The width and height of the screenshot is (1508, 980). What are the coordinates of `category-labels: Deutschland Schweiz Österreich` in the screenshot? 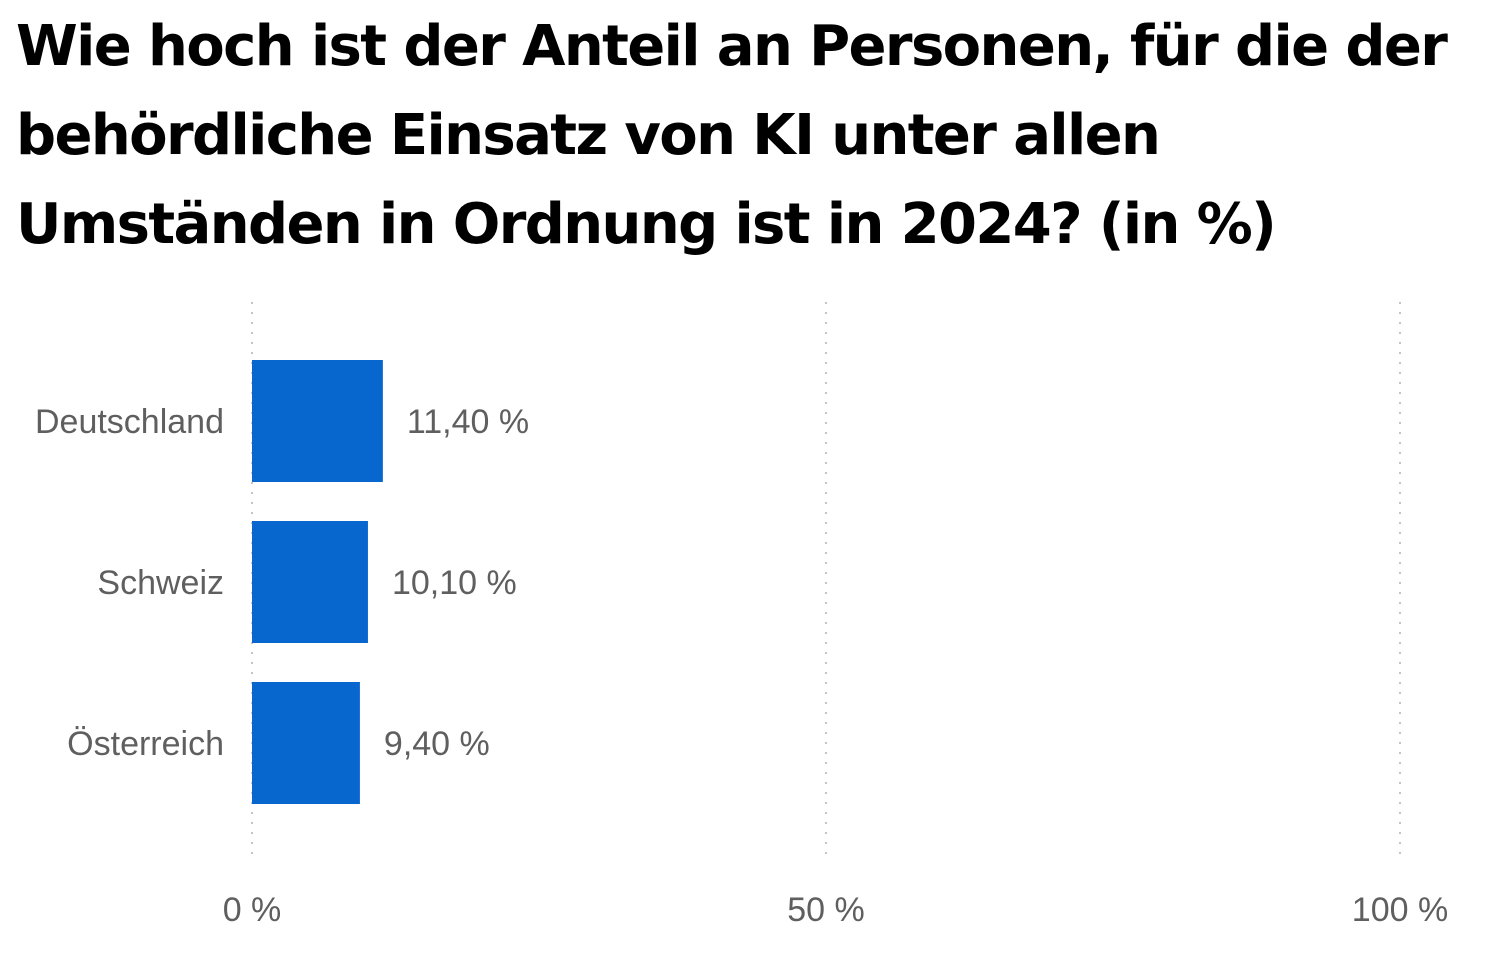 It's located at (129, 583).